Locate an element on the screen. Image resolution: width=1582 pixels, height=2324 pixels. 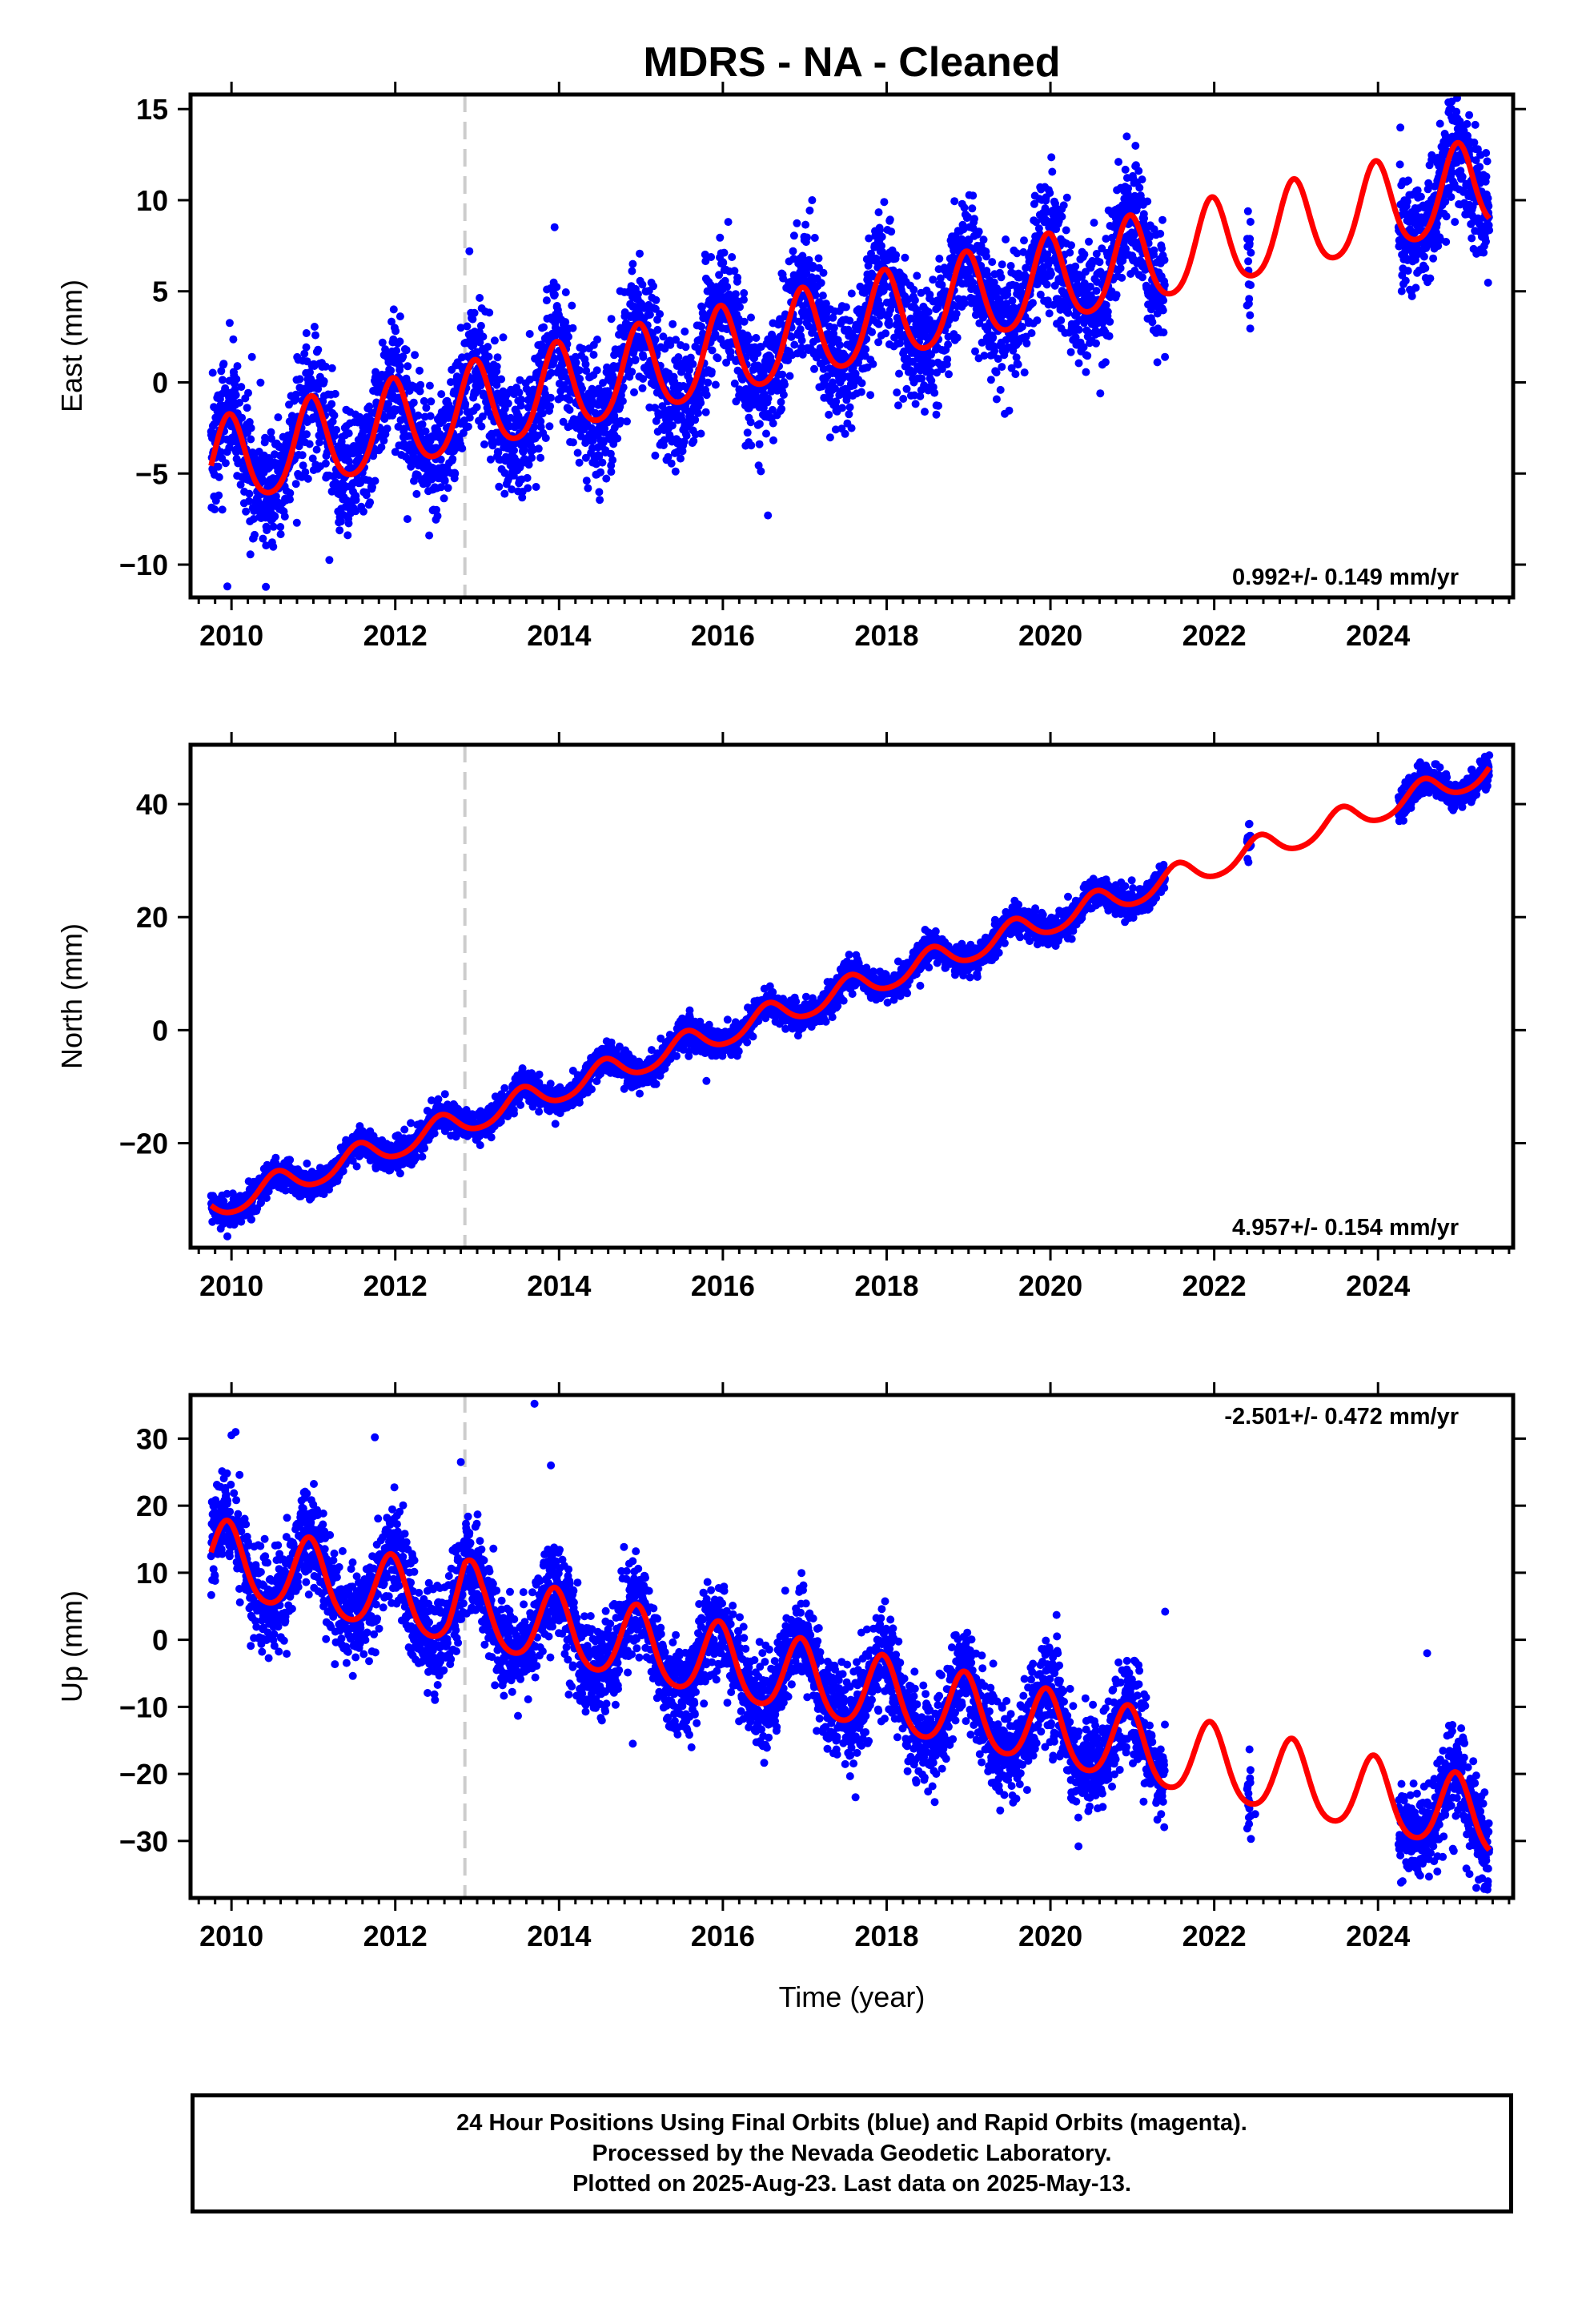
panel-east-x-tick-label: 2022 is located at coordinates (1215, 635).